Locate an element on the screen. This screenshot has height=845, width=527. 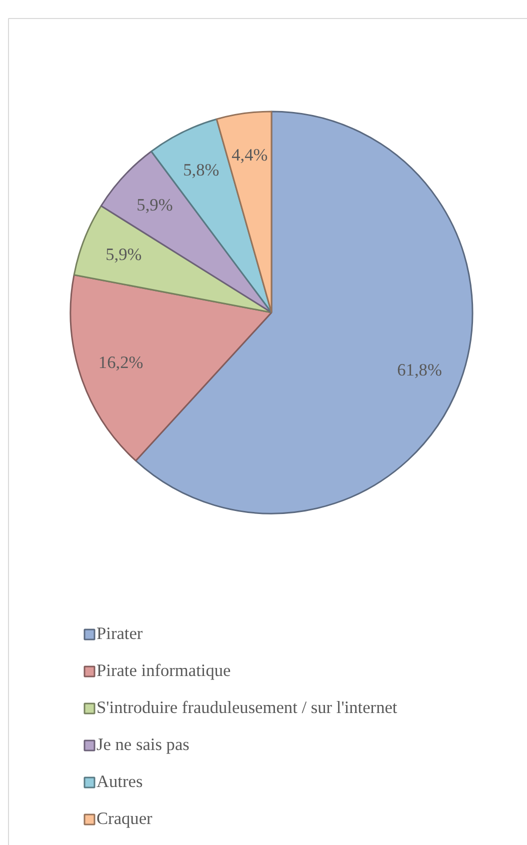
data-label: 4,4% is located at coordinates (250, 155).